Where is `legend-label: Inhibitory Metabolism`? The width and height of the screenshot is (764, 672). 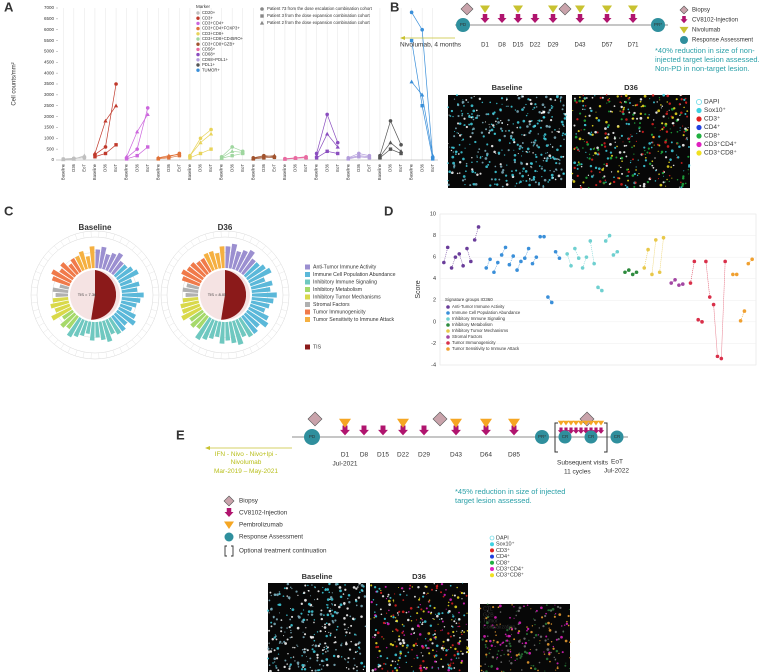 legend-label: Inhibitory Metabolism is located at coordinates (472, 324).